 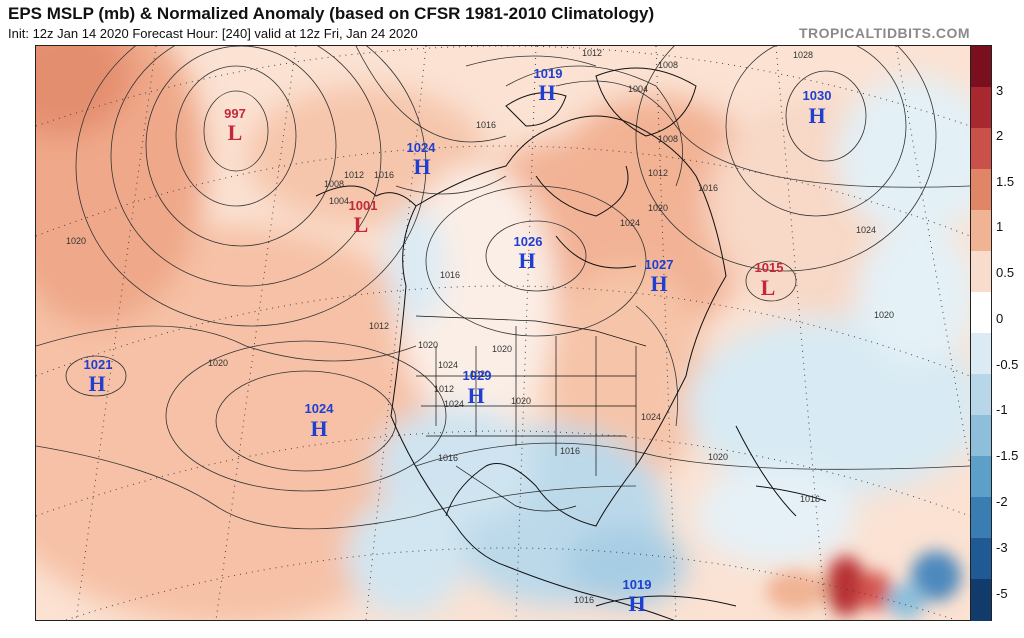 I want to click on high-value: 1030, so click(x=817, y=95).